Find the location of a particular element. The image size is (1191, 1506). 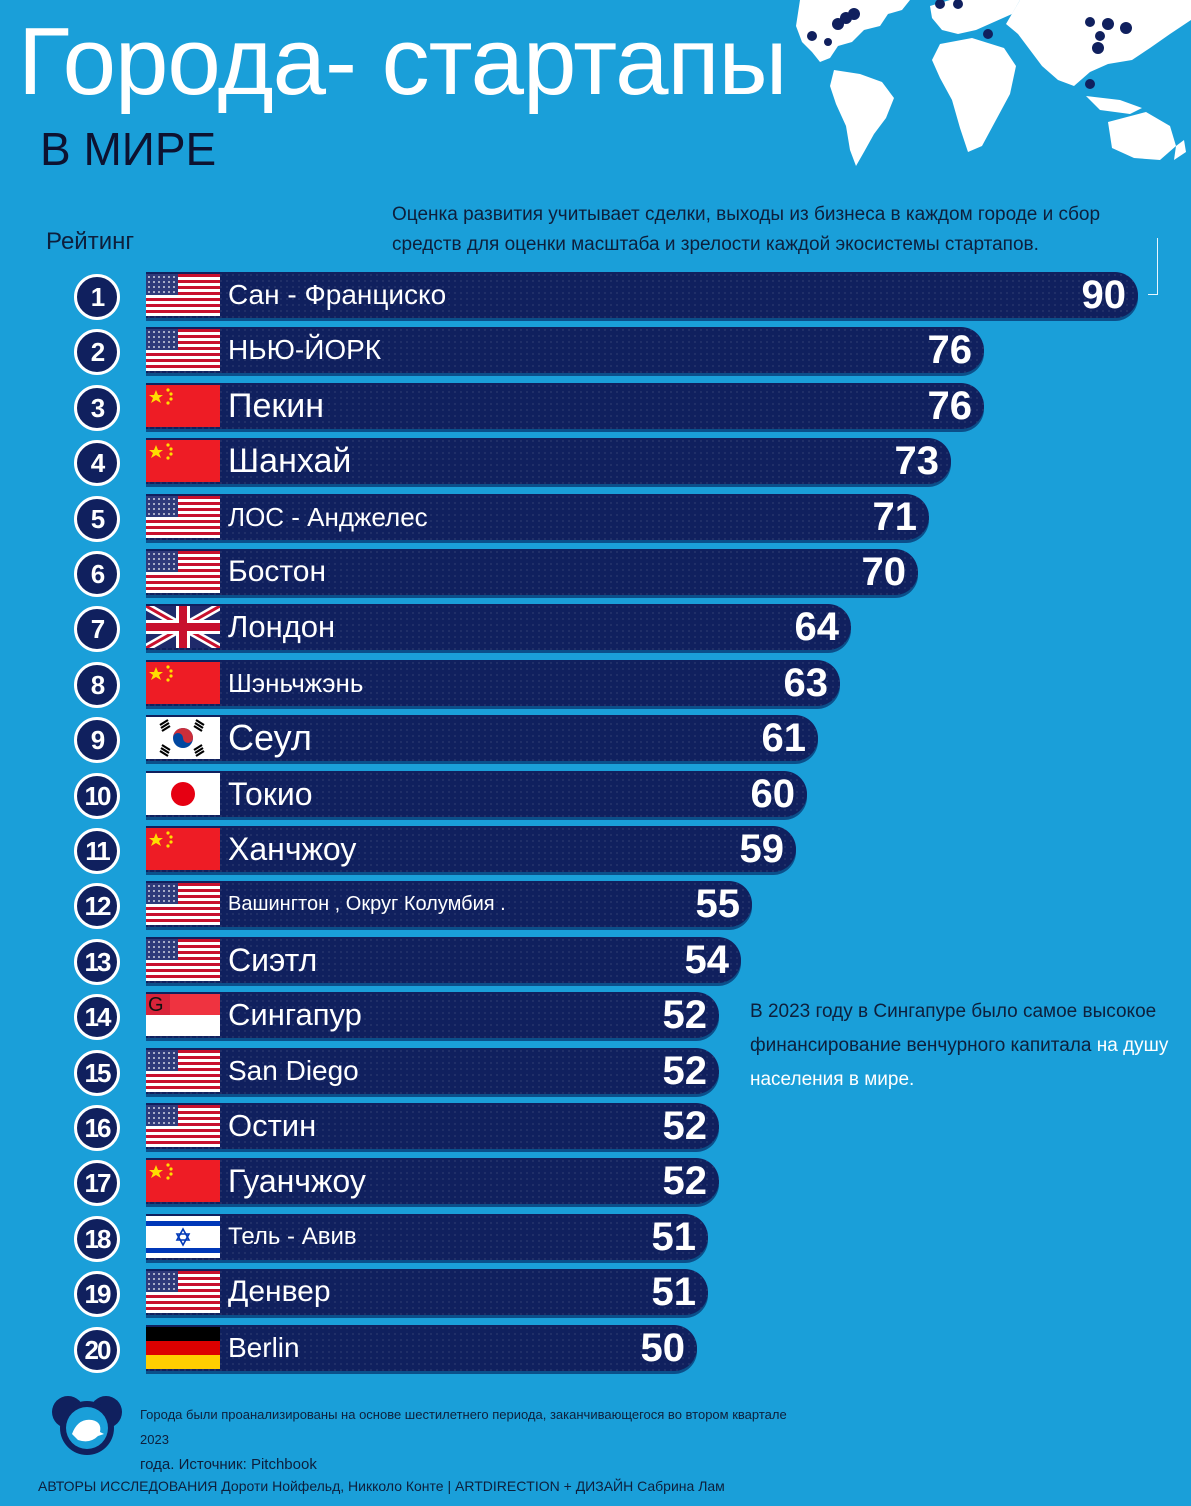

map-africa is located at coordinates (974, 95).